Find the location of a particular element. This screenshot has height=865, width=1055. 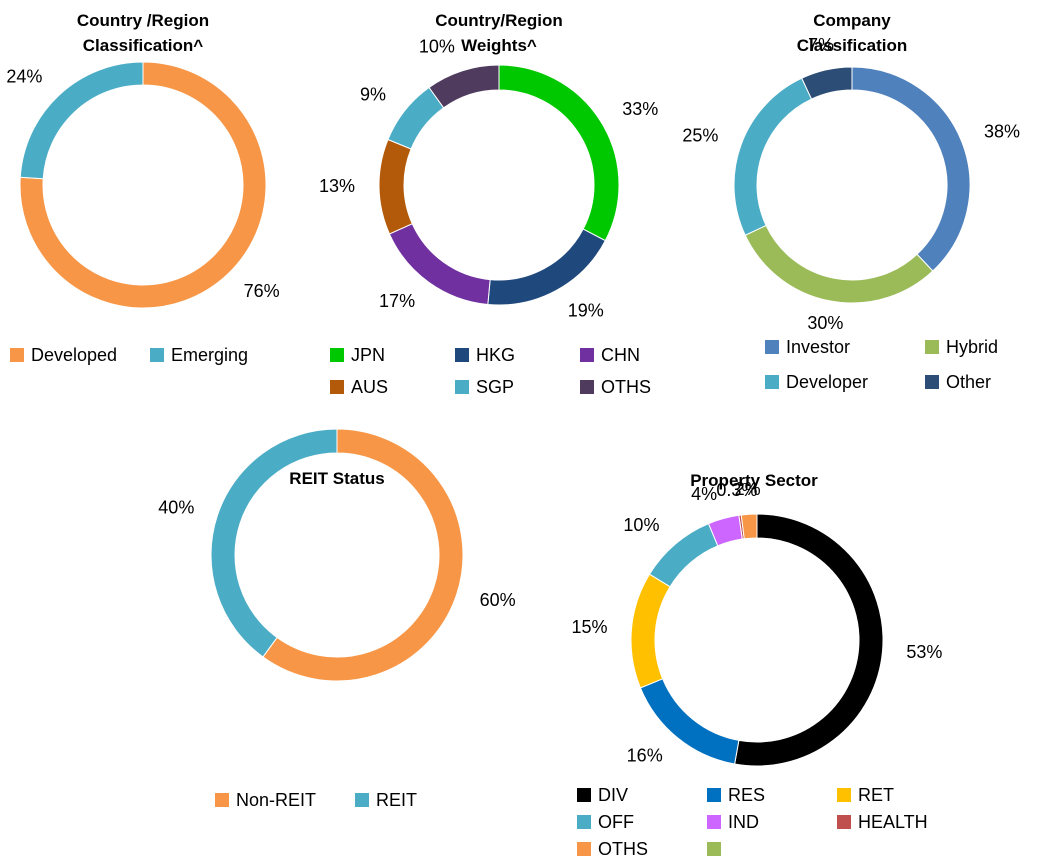

data-label: 38% is located at coordinates (1002, 131).